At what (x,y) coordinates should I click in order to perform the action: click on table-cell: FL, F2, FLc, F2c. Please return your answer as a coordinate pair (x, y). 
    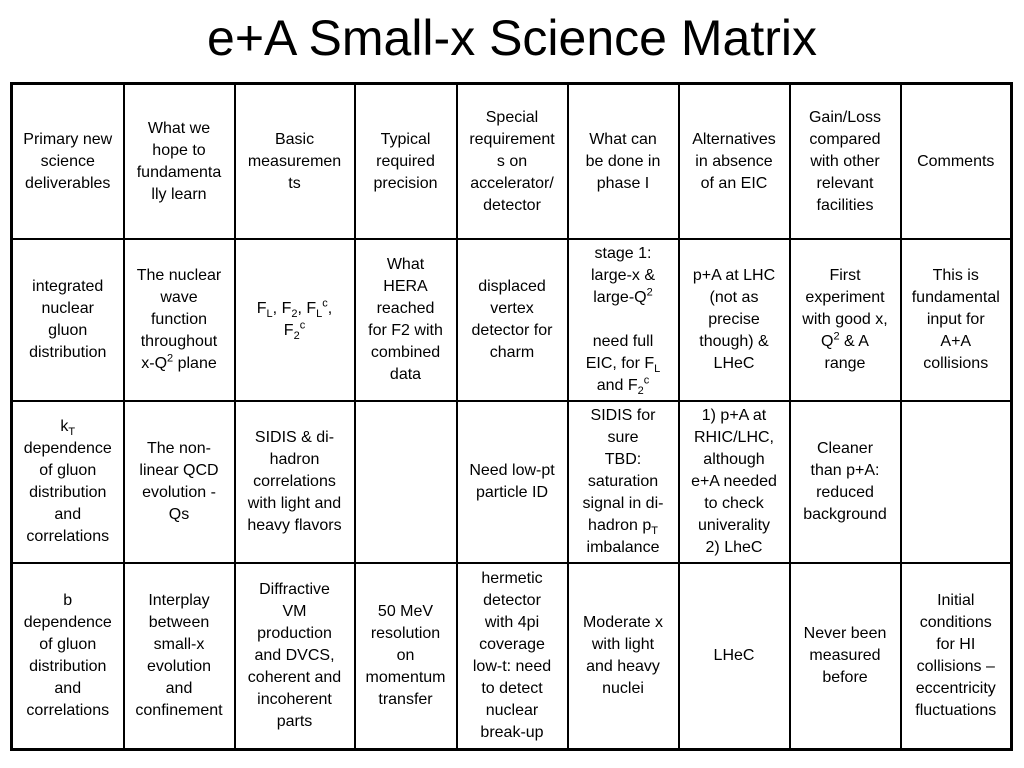
    Looking at the image, I should click on (294, 320).